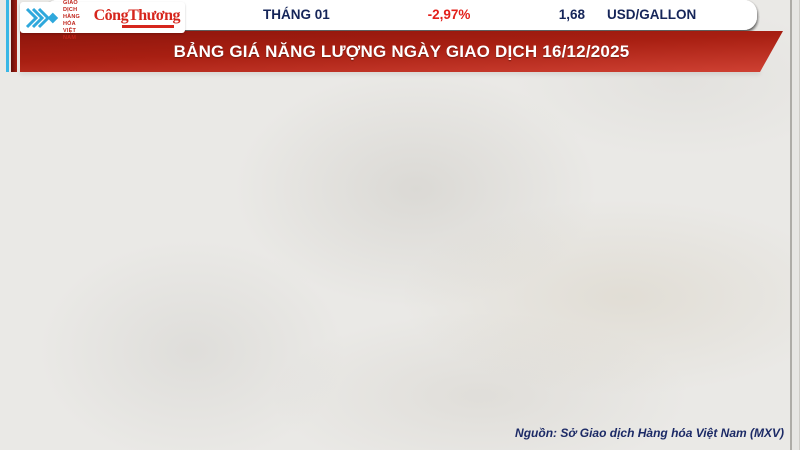 The height and width of the screenshot is (450, 800). I want to click on congthuong-tagline-bar, so click(147, 26).